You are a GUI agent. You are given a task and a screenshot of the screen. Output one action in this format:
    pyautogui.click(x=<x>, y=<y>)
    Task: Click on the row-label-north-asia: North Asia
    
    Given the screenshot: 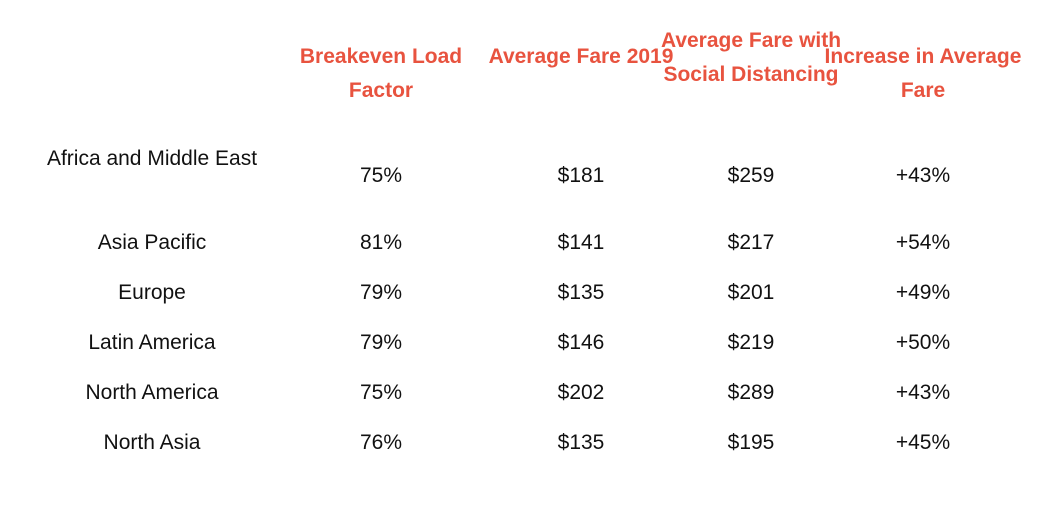 What is the action you would take?
    pyautogui.click(x=152, y=442)
    